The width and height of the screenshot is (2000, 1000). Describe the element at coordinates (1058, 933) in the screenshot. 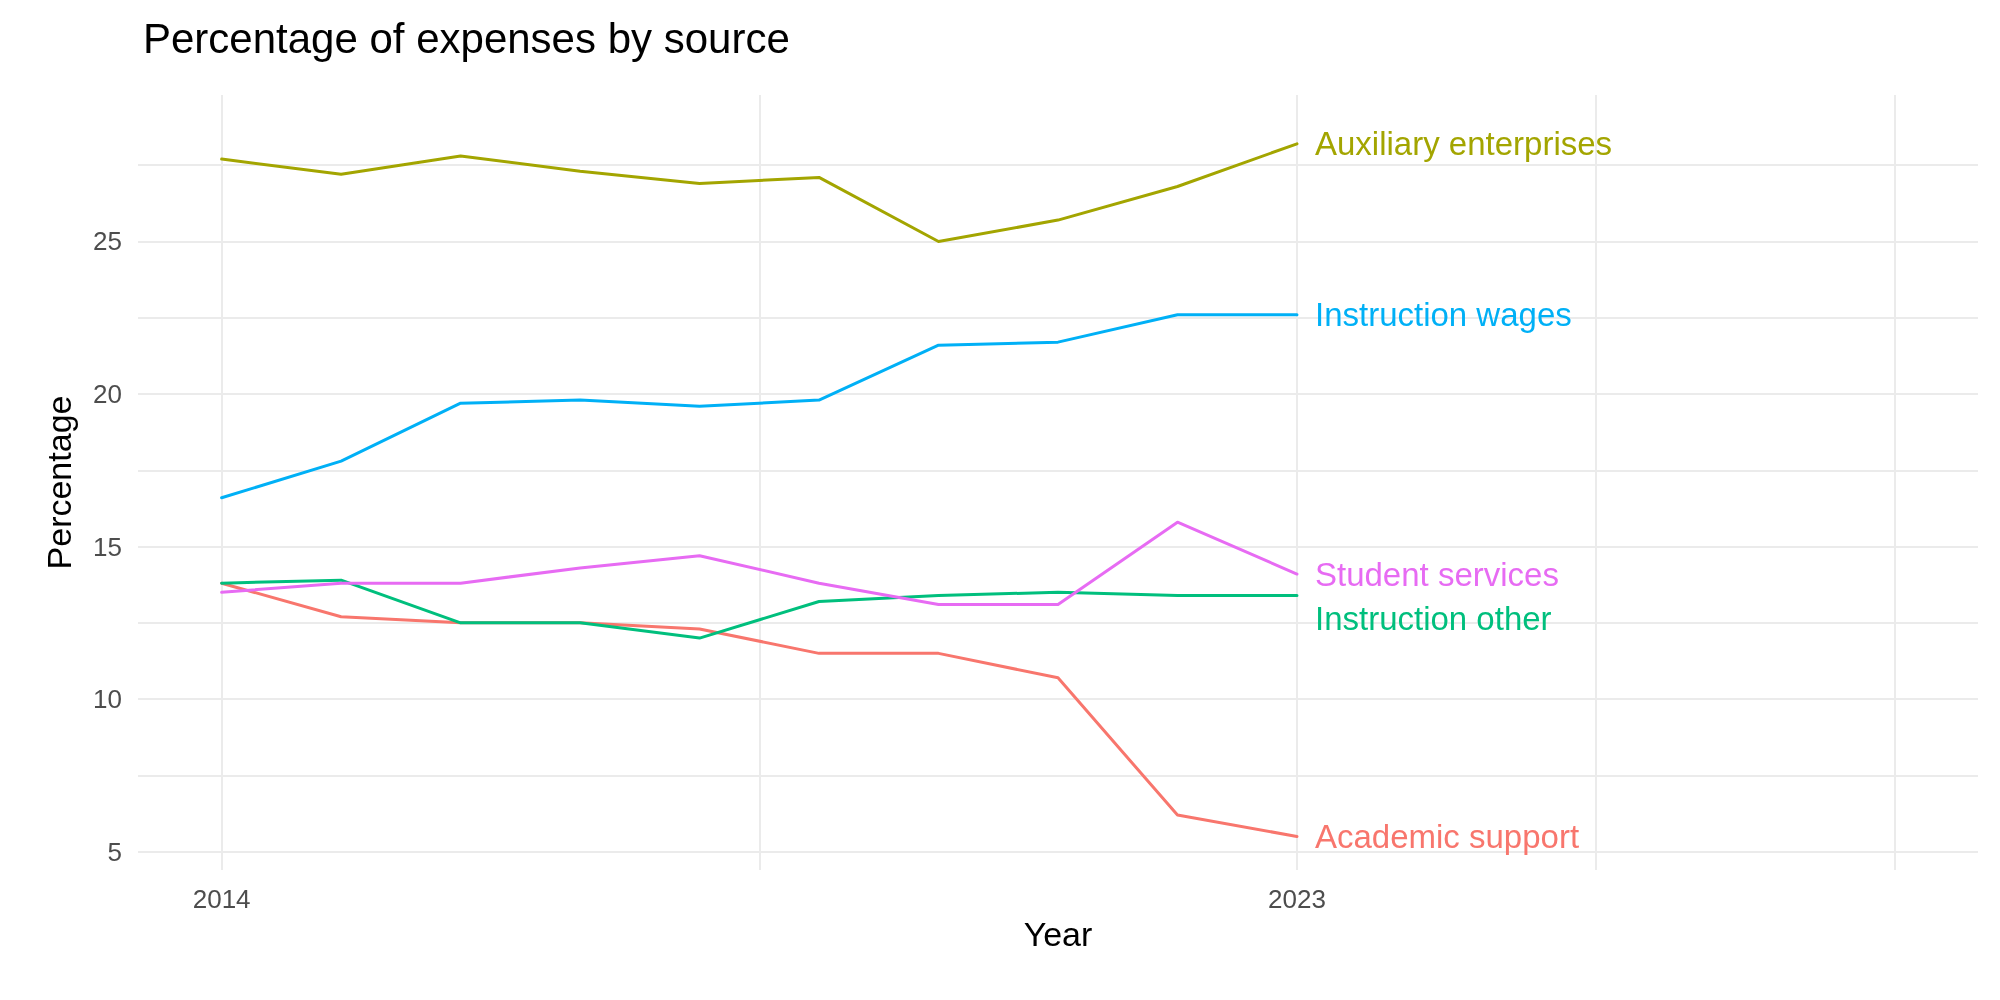

I see `x-axis-title: Year` at that location.